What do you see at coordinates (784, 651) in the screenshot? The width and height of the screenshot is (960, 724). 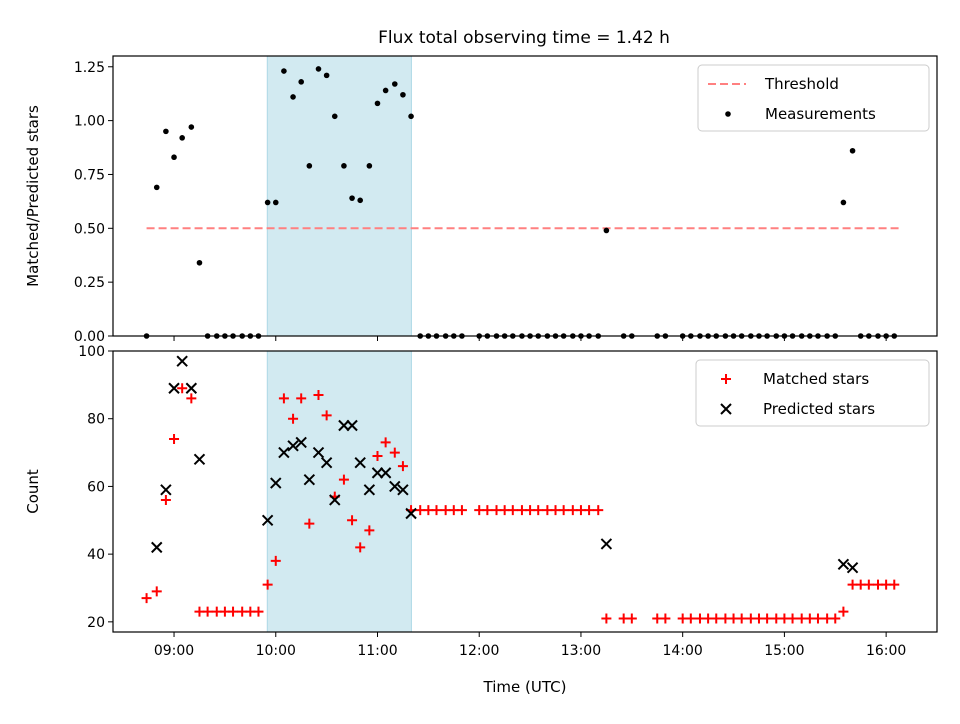 I see `x-tick-label: 15:00` at bounding box center [784, 651].